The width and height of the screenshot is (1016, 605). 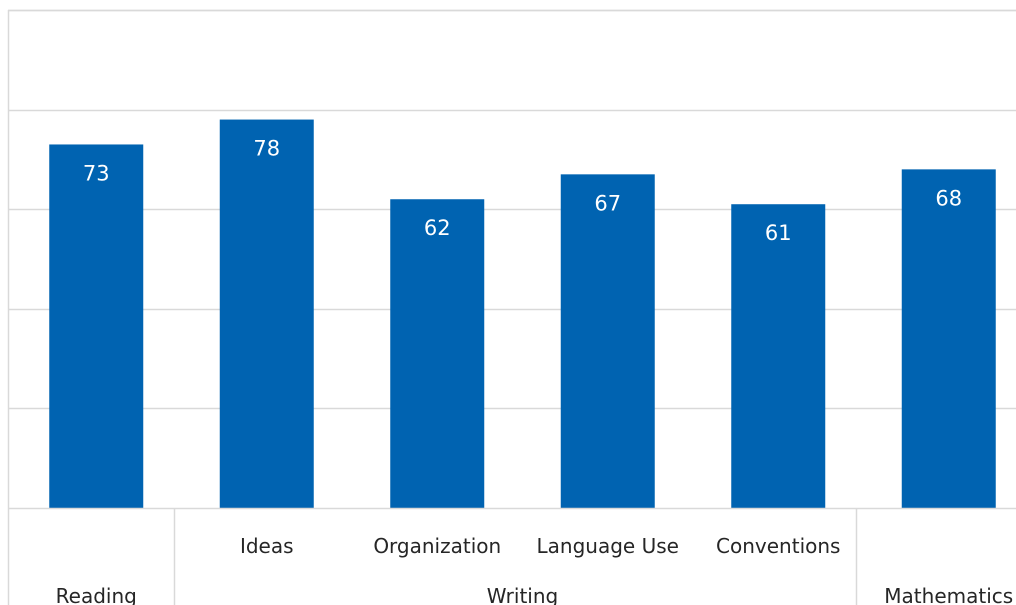 I want to click on data-label: 78, so click(x=266, y=149).